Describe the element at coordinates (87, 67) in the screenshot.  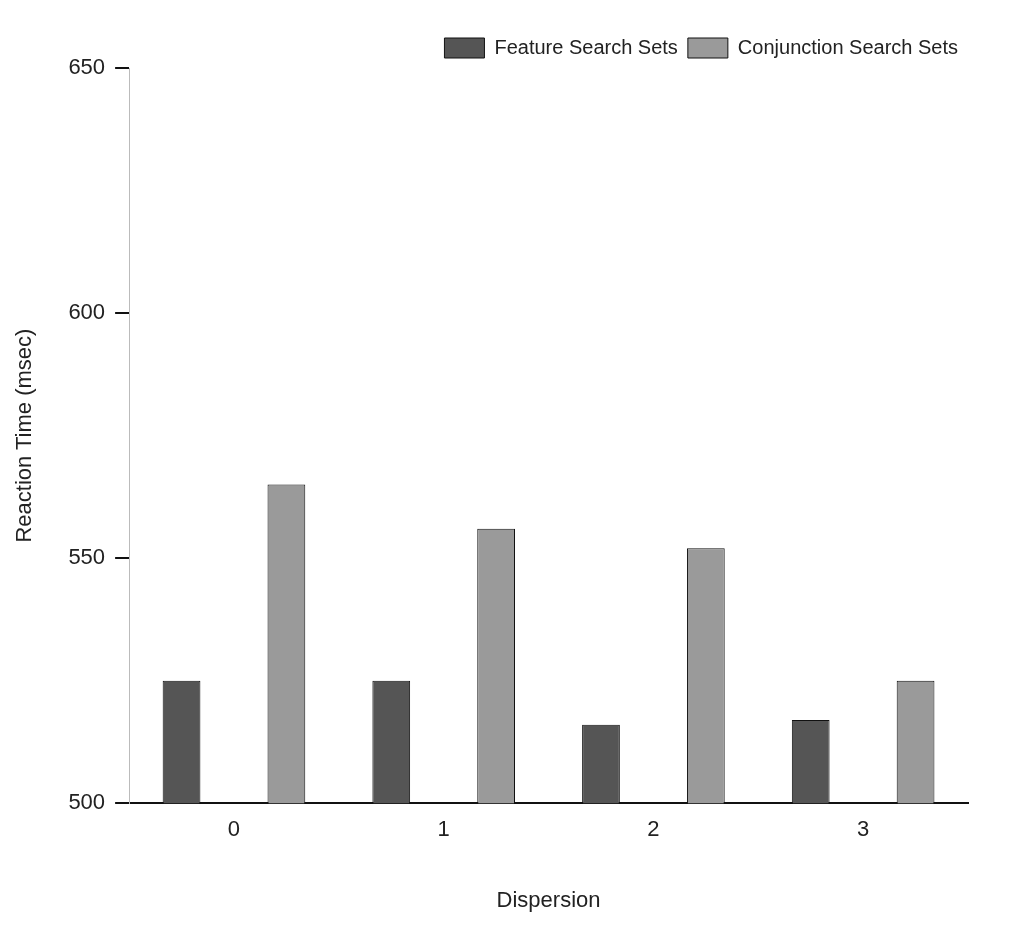
I see `y-tick-label: 650` at that location.